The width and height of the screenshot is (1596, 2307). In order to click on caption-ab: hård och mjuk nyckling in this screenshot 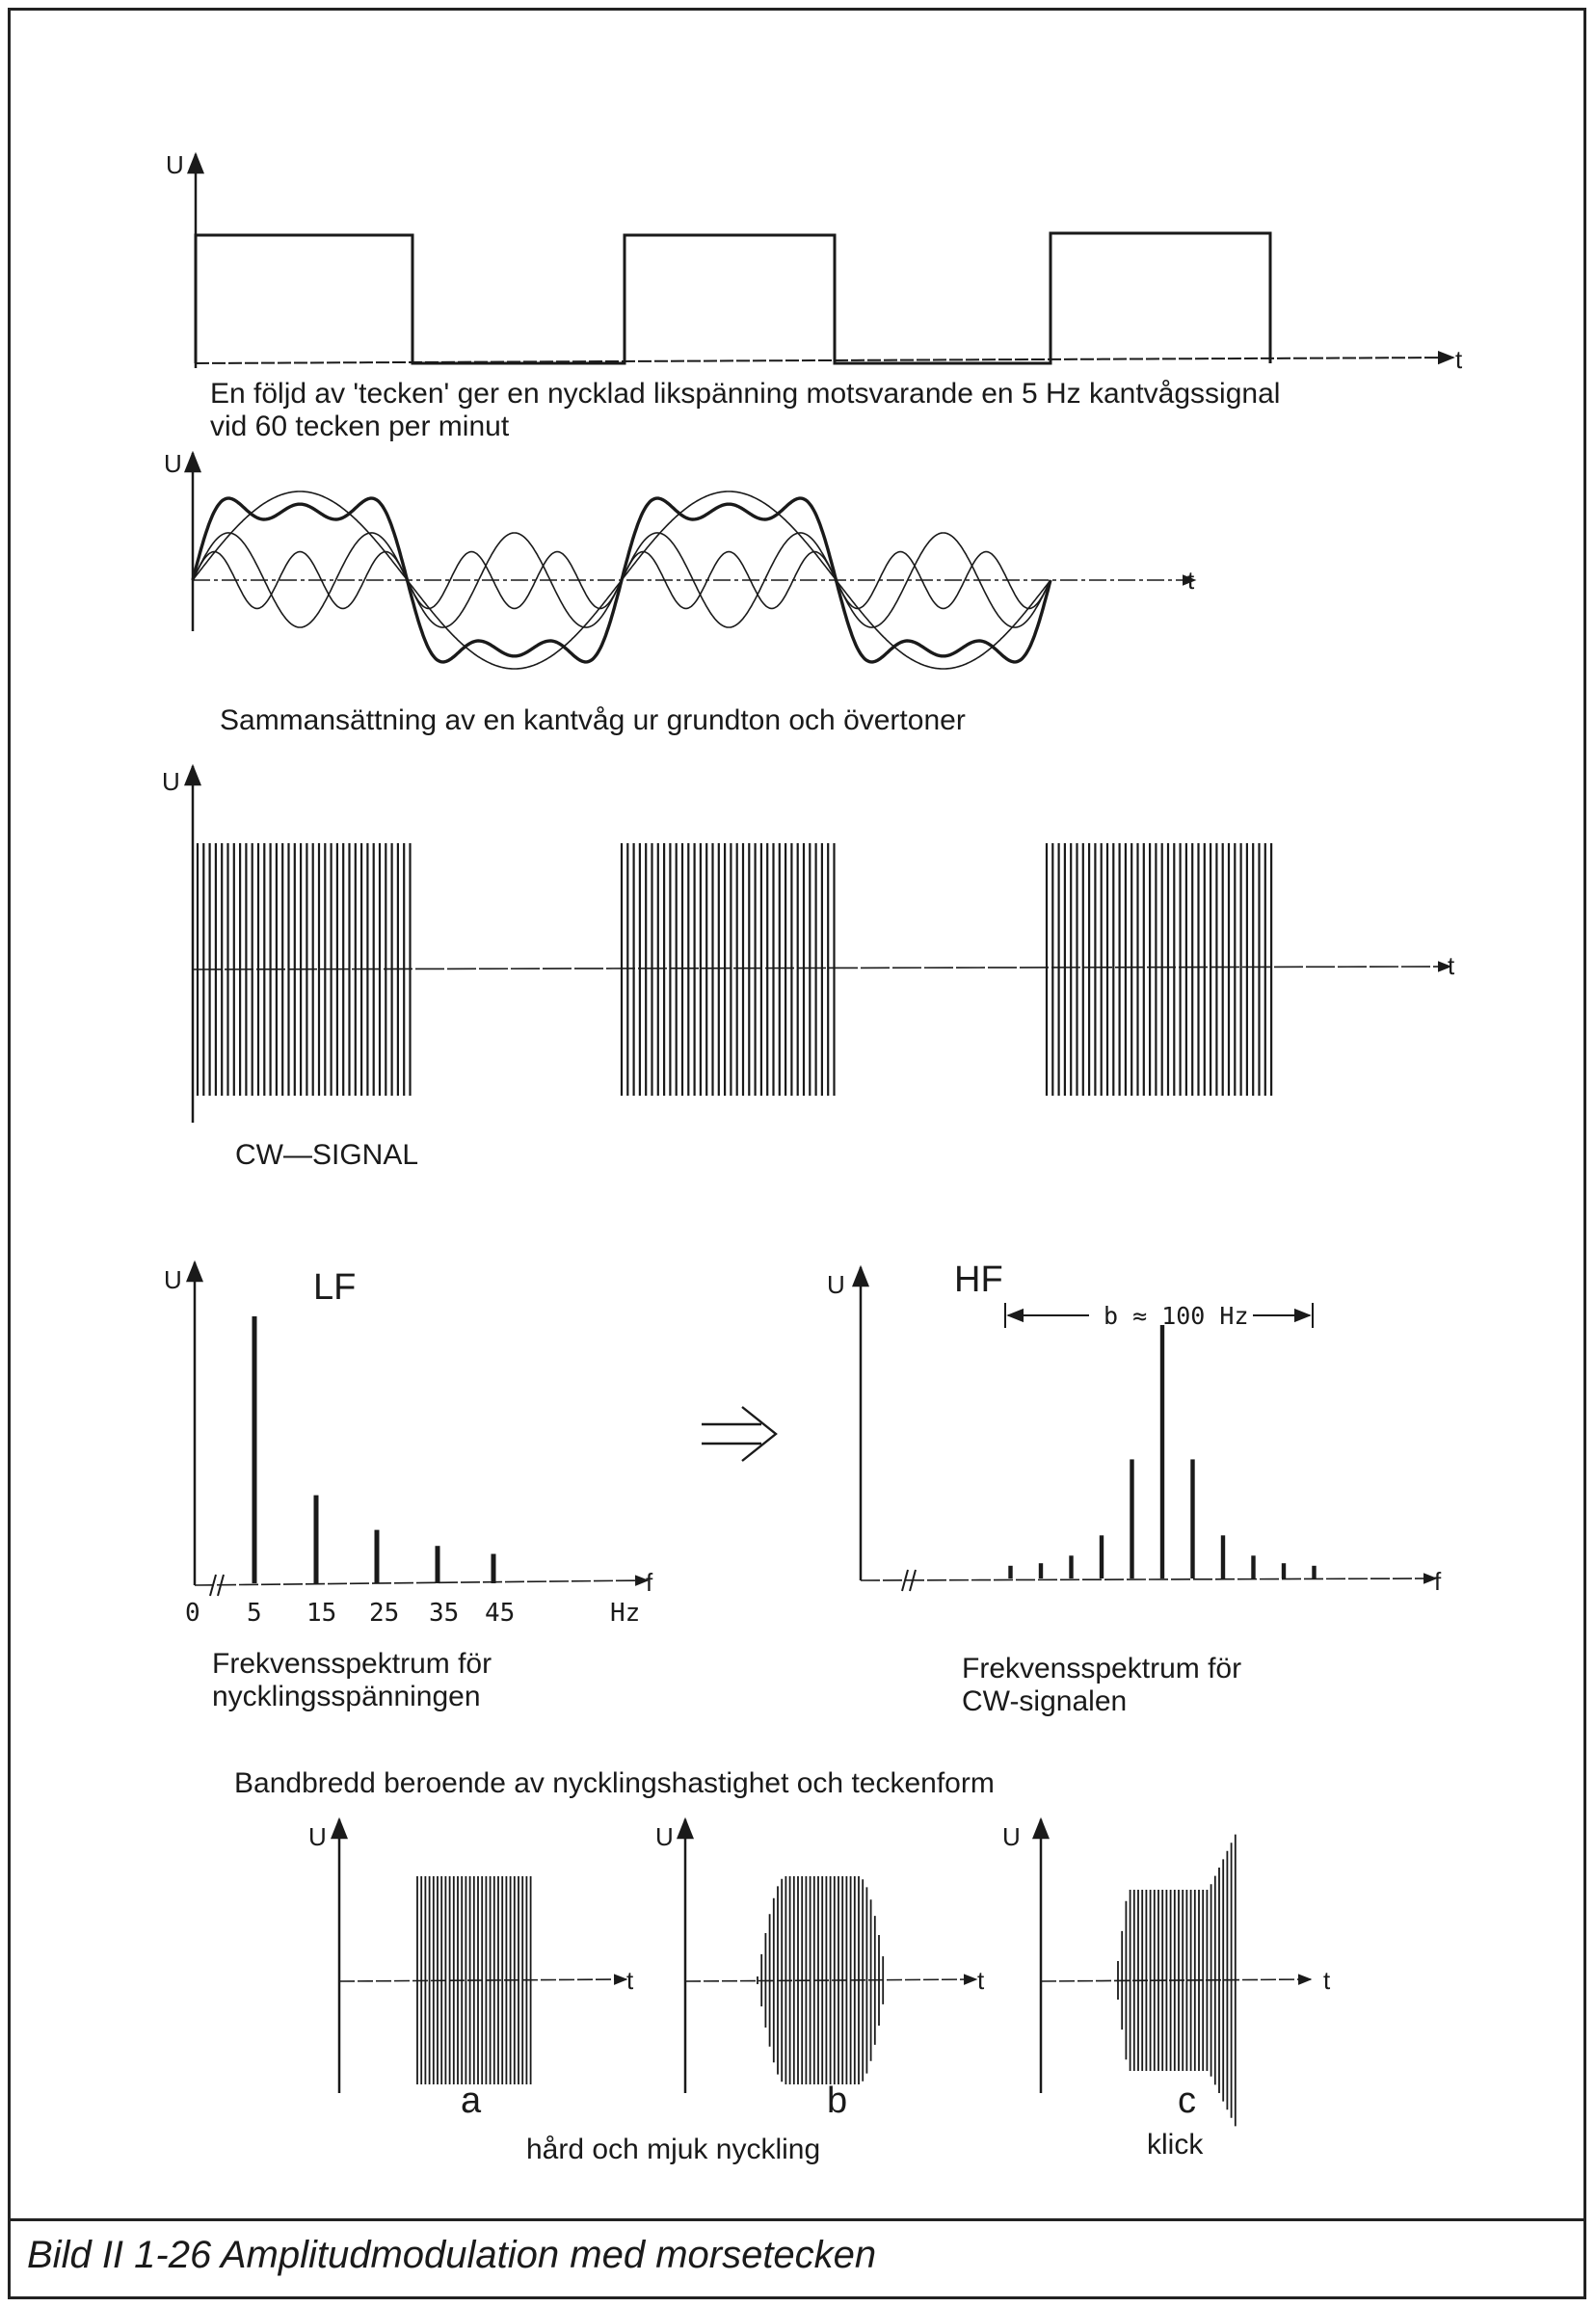, I will do `click(673, 2149)`.